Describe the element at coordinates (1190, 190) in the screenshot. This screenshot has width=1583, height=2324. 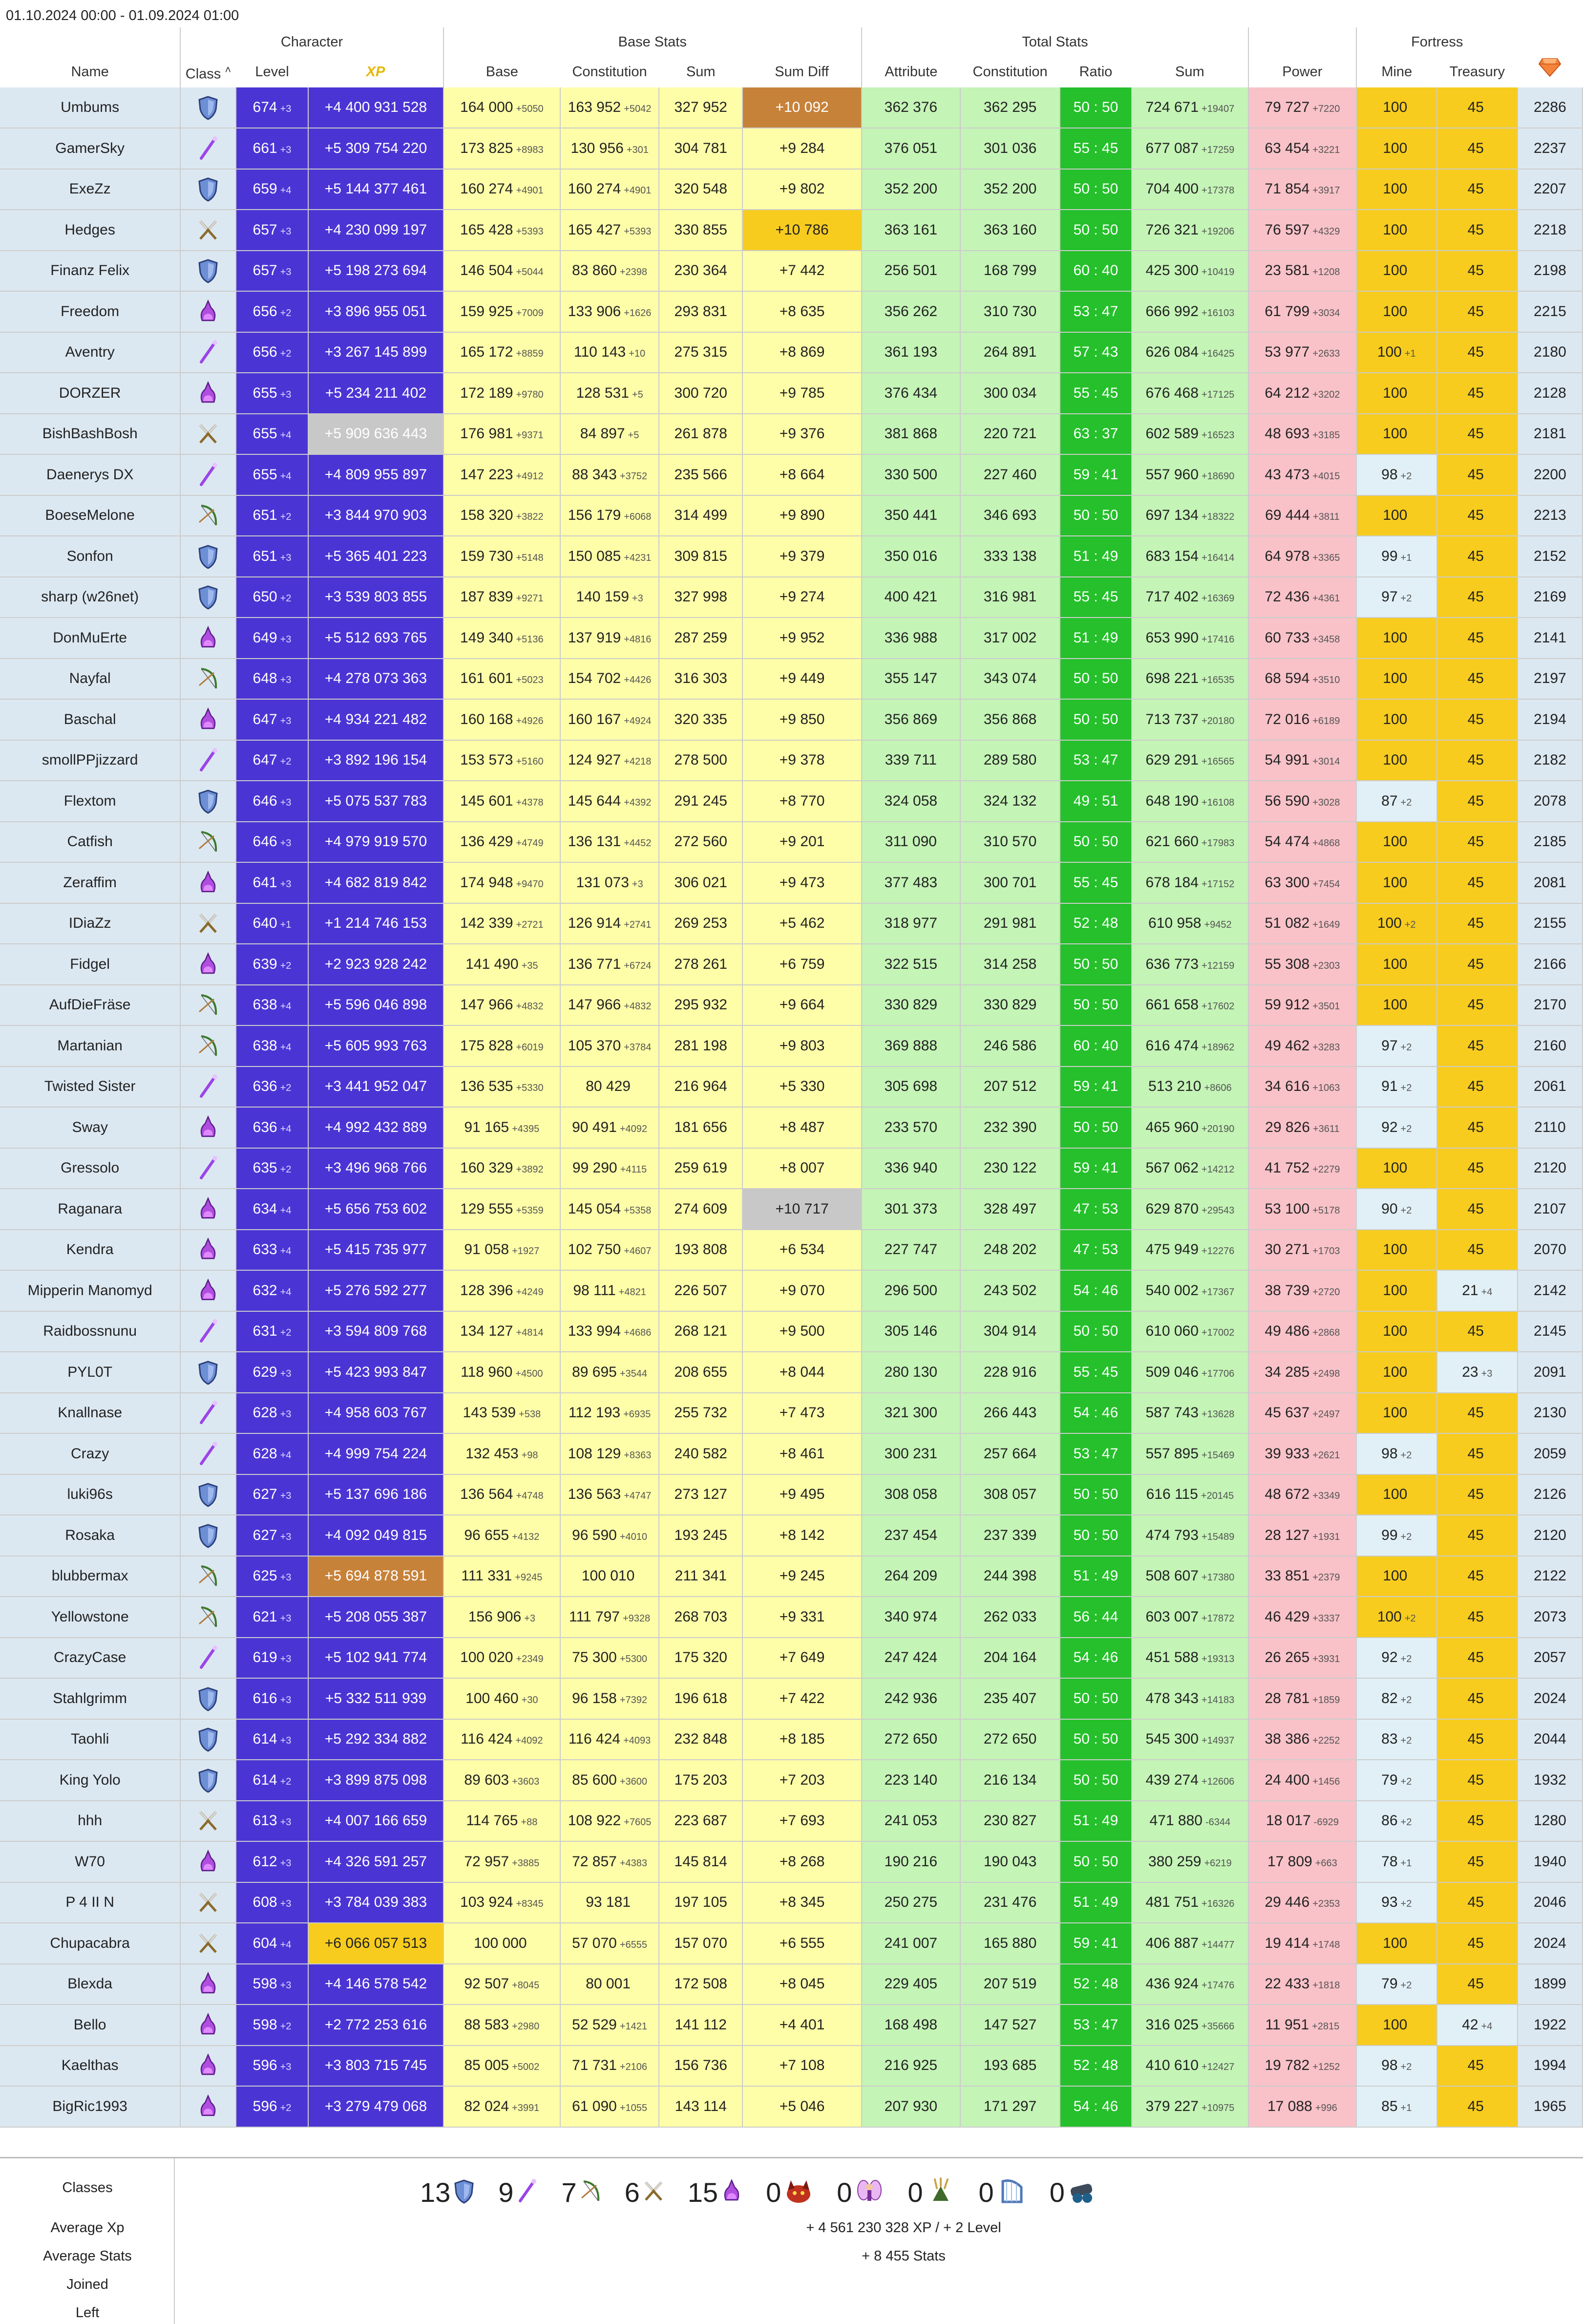
I see `cell-total-sum: 704 400 +17378` at that location.